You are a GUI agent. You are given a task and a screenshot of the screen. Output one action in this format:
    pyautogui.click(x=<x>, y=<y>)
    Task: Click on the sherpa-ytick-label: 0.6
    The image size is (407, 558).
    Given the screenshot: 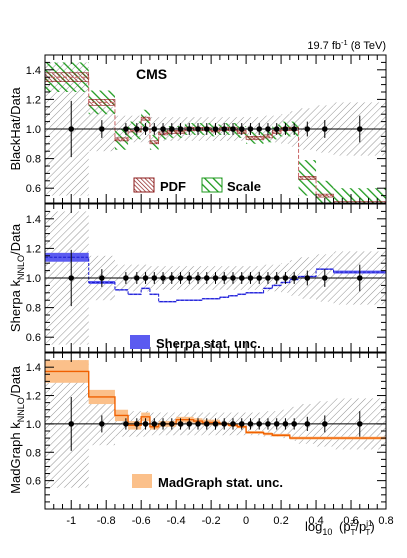 What is the action you would take?
    pyautogui.click(x=33, y=338)
    